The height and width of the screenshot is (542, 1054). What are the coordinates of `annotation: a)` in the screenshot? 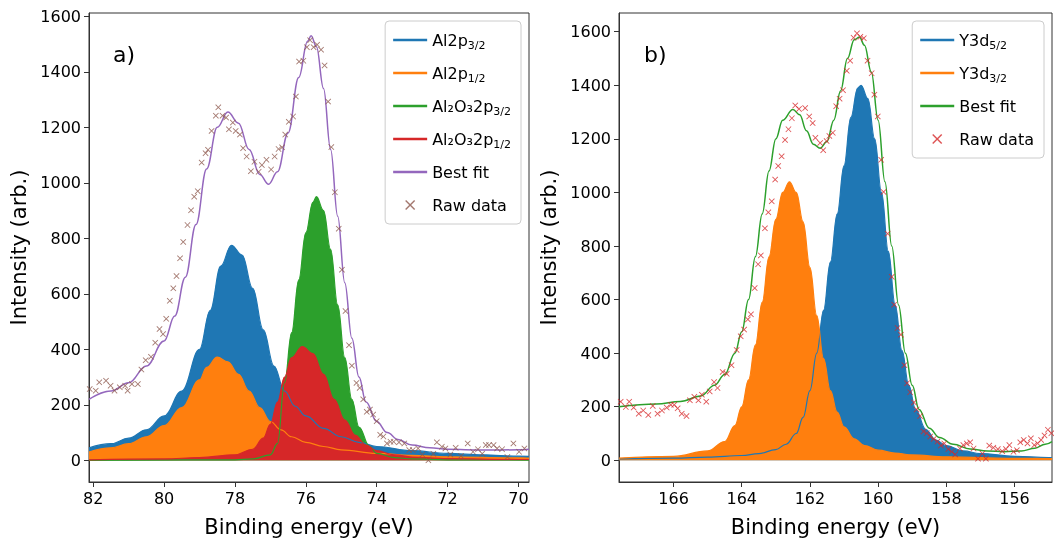 It's located at (124, 54).